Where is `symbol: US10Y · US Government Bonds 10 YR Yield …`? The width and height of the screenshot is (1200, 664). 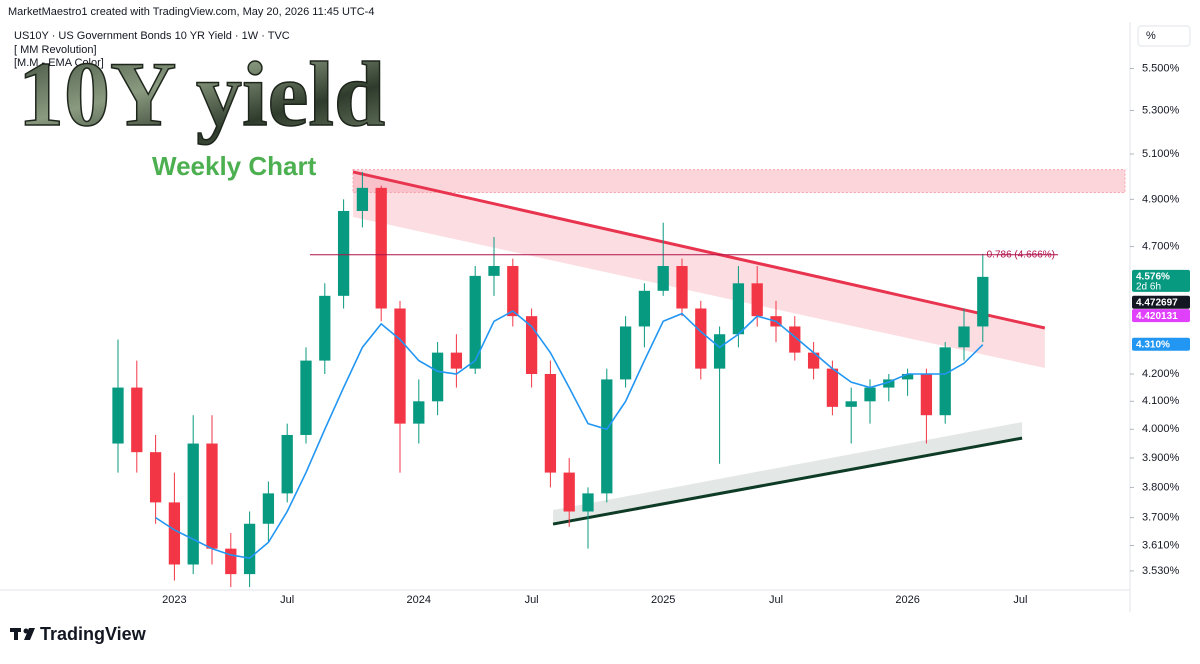 symbol: US10Y · US Government Bonds 10 YR Yield … is located at coordinates (152, 36).